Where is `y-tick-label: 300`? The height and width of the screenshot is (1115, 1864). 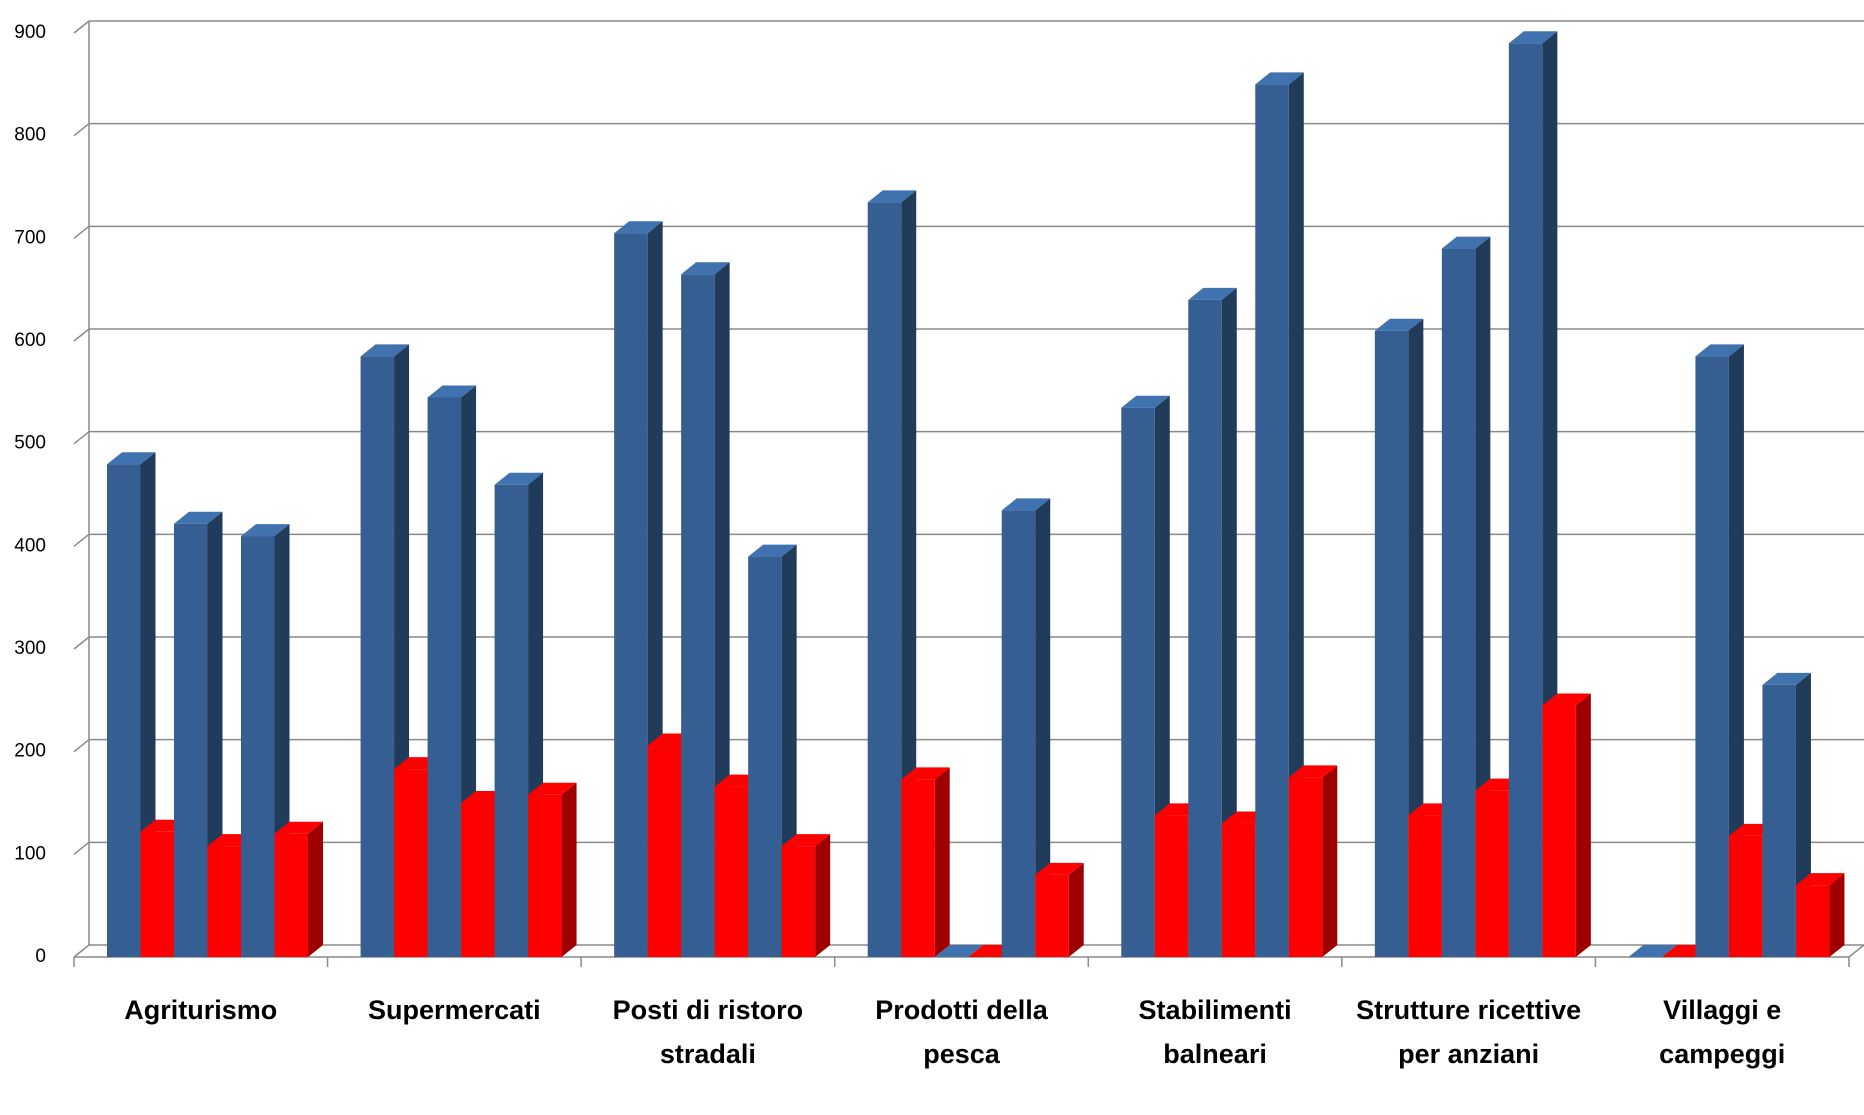 y-tick-label: 300 is located at coordinates (30, 648).